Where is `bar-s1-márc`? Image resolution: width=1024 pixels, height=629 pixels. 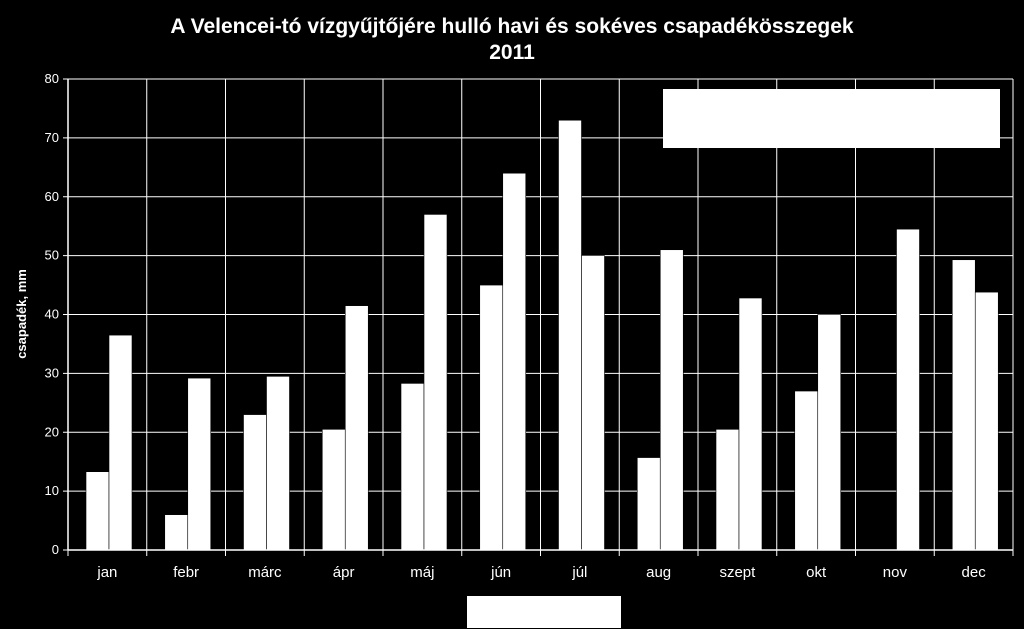
bar-s1-márc is located at coordinates (255, 482).